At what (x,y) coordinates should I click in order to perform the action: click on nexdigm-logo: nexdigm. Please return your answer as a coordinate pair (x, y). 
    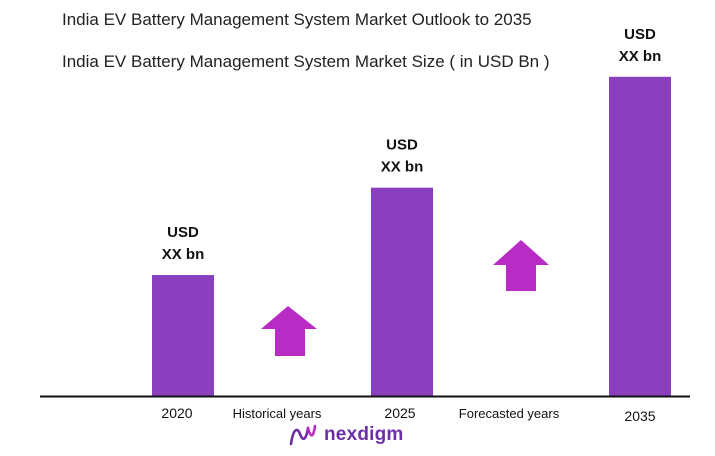
    Looking at the image, I should click on (346, 435).